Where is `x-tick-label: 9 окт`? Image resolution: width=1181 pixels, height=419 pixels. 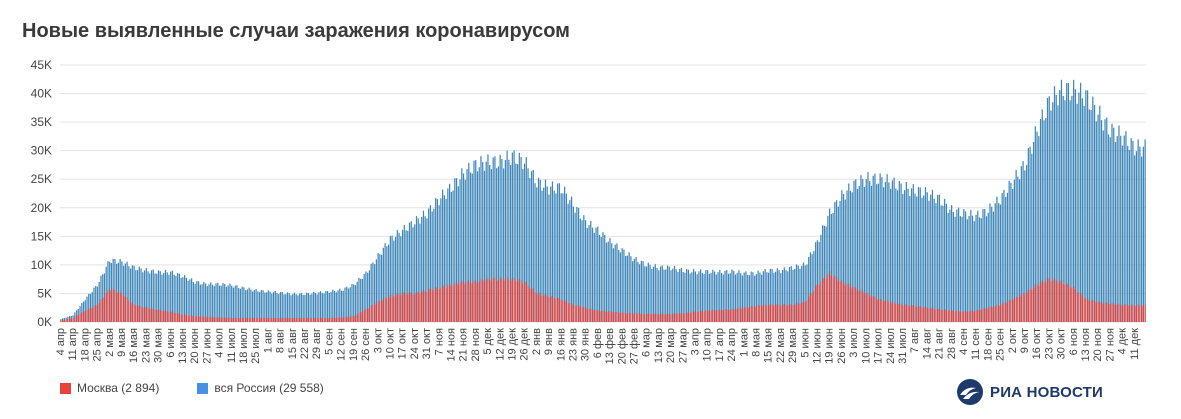 x-tick-label: 9 окт is located at coordinates (1025, 340).